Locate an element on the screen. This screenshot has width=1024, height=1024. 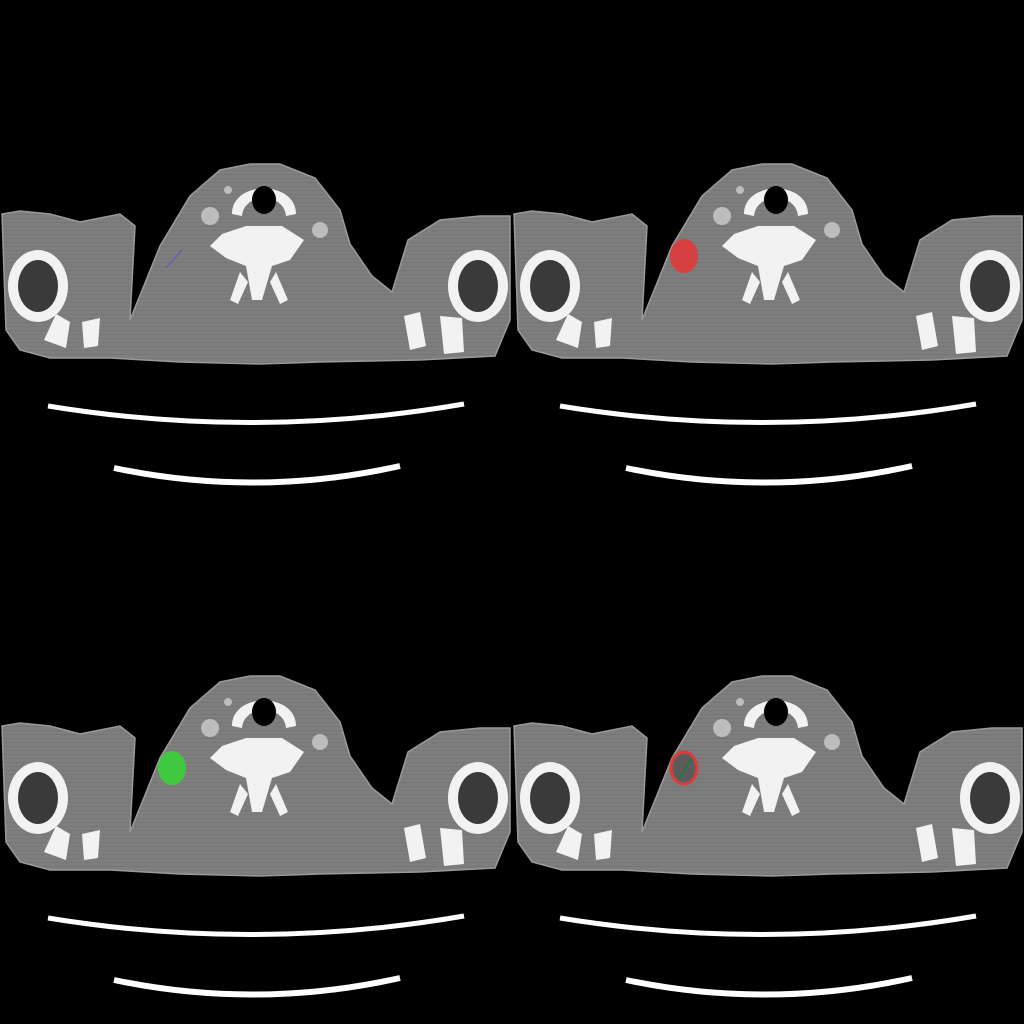
lesion-contour is located at coordinates (684, 768).